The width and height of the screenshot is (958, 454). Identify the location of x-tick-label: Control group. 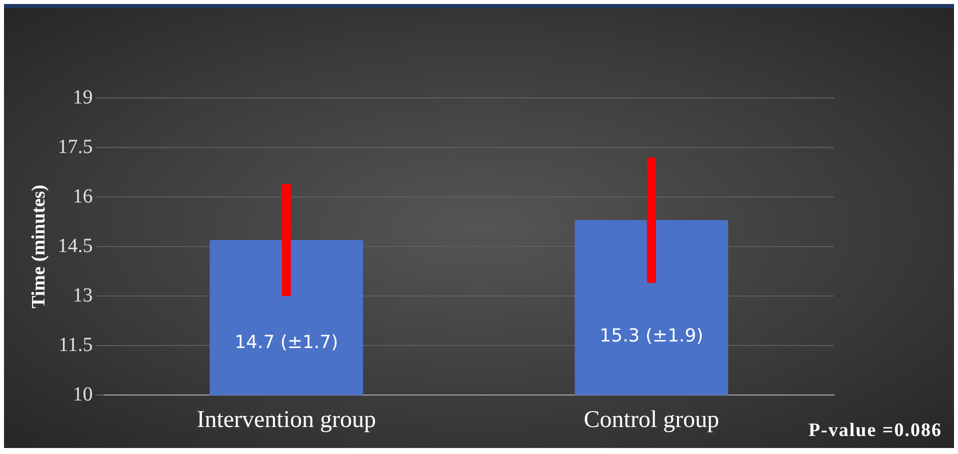
(652, 419).